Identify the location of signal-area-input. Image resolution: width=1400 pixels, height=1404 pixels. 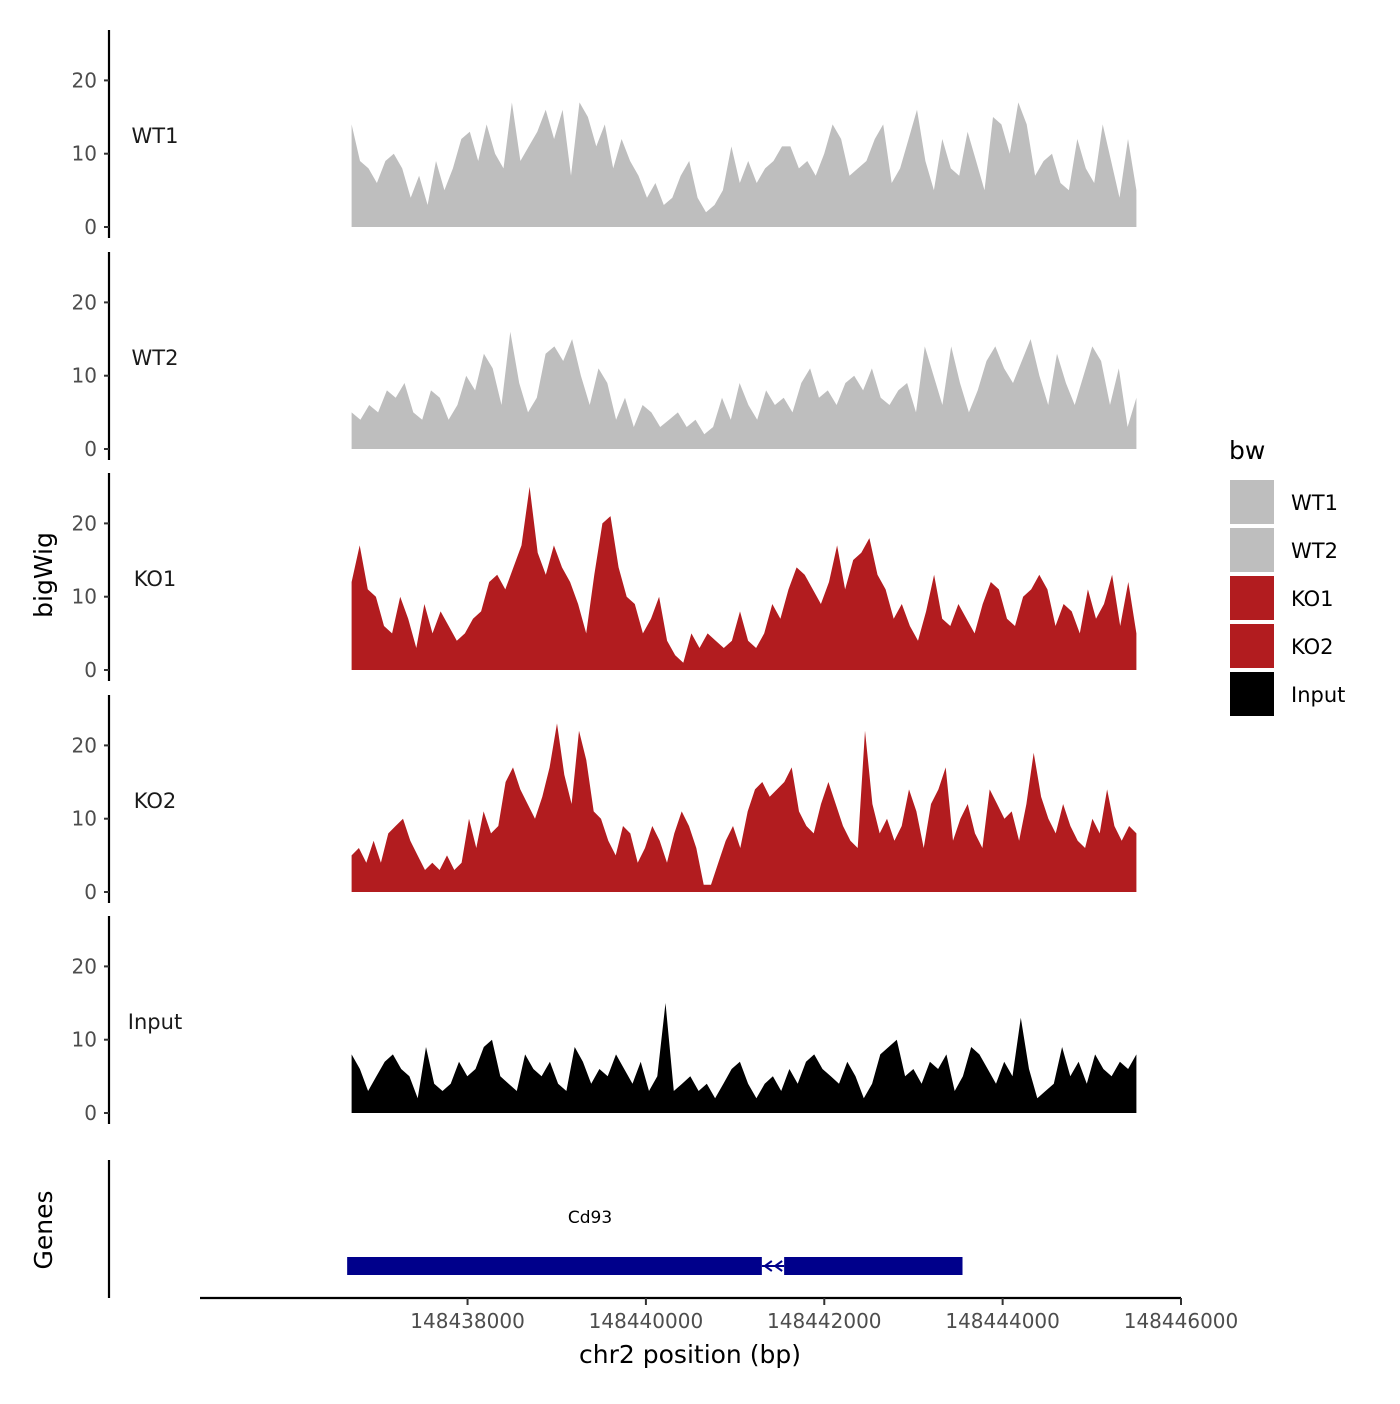
(744, 1058).